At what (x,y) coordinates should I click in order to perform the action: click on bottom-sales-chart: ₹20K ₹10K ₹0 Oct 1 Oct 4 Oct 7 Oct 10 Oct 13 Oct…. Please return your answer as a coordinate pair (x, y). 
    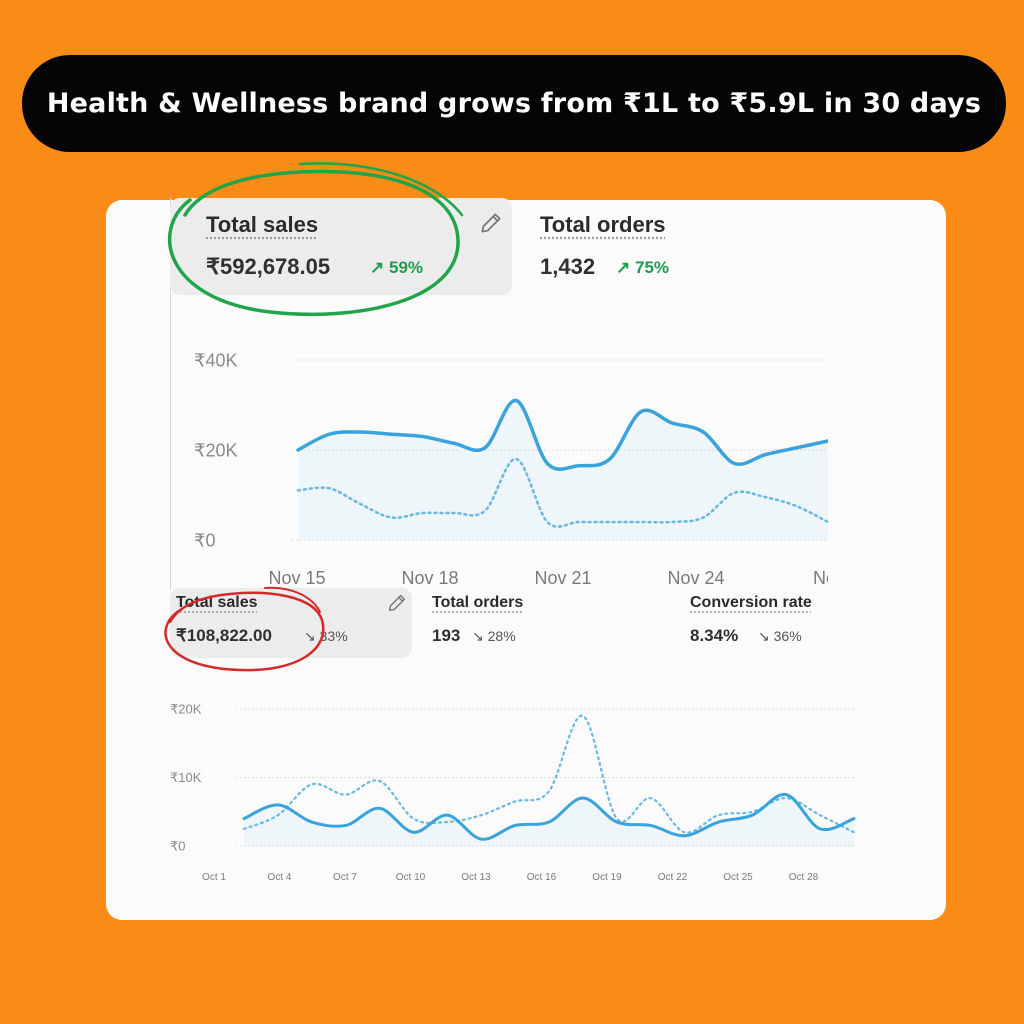
    Looking at the image, I should click on (513, 792).